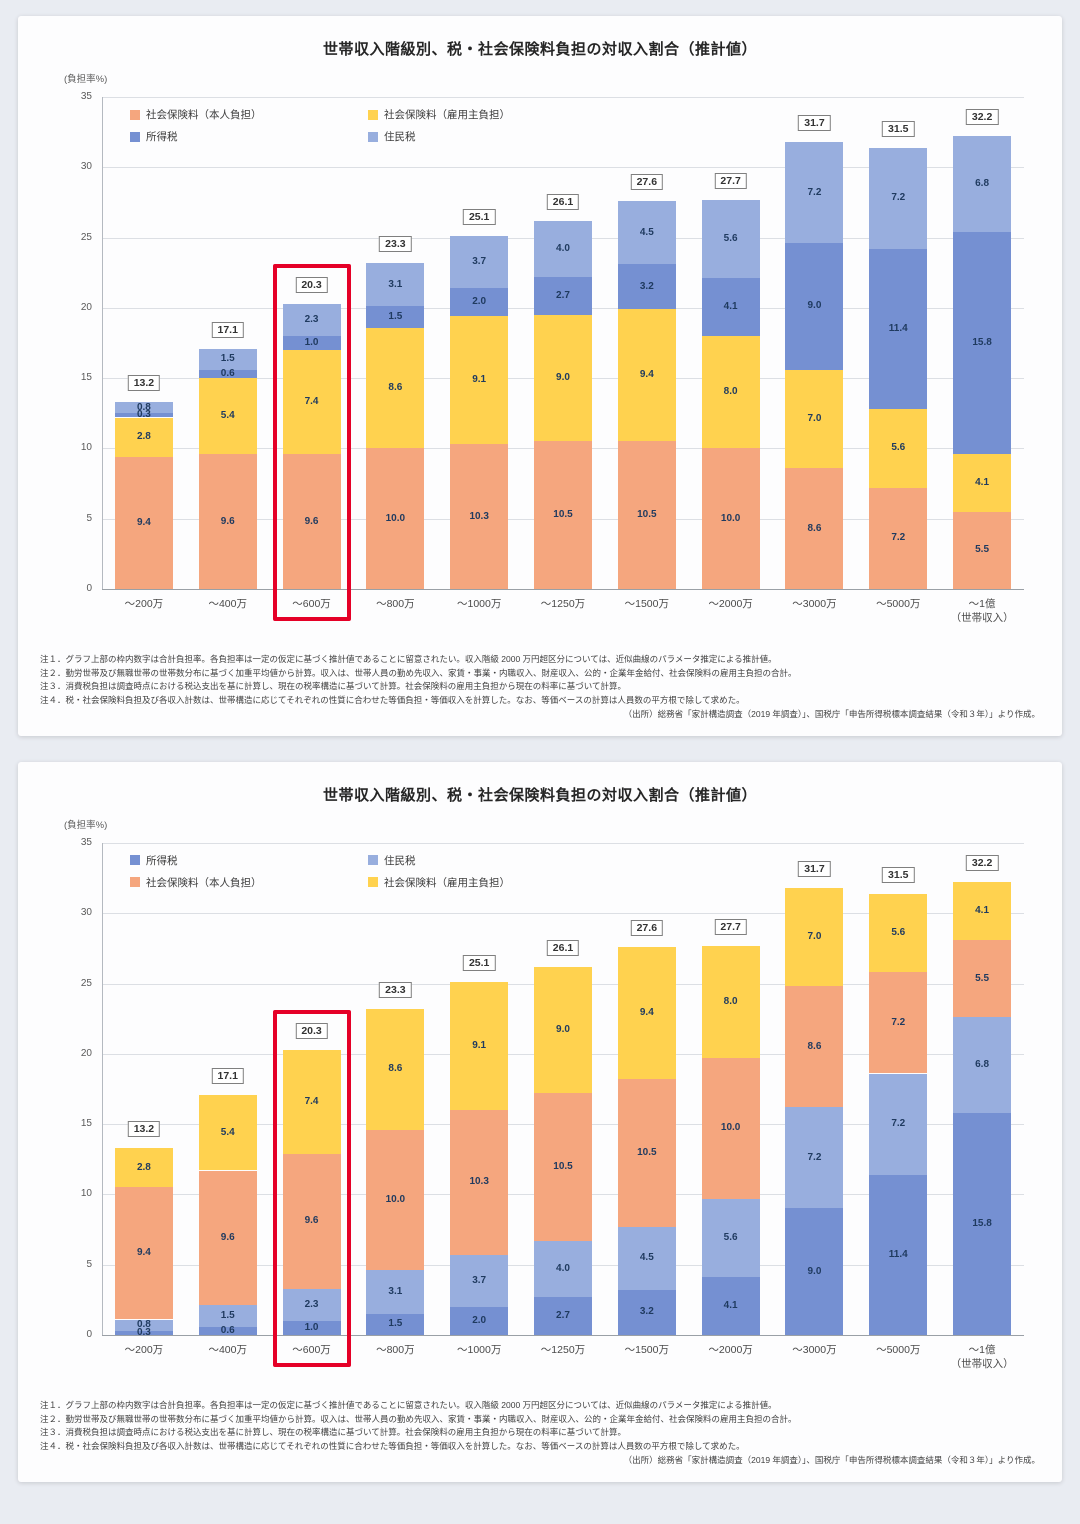  I want to click on segment-value-label: 7.0, so click(814, 937).